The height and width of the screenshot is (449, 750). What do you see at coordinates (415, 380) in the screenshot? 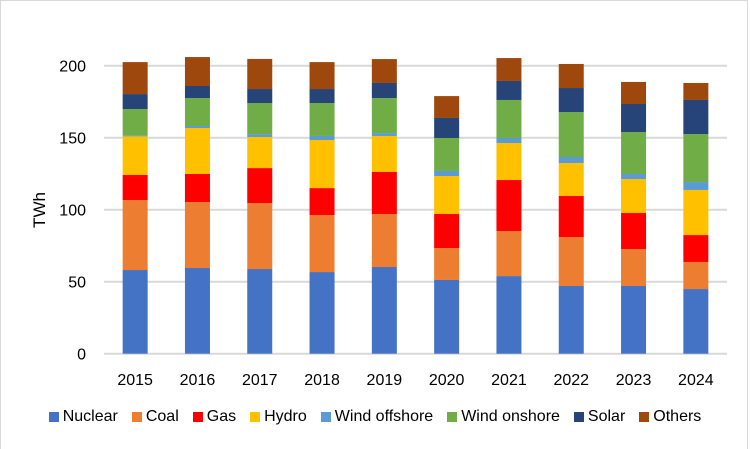
I see `x-axis-ticks: 2015 2016 2017 2018 2019 2020 2021 2022 2023 2024` at bounding box center [415, 380].